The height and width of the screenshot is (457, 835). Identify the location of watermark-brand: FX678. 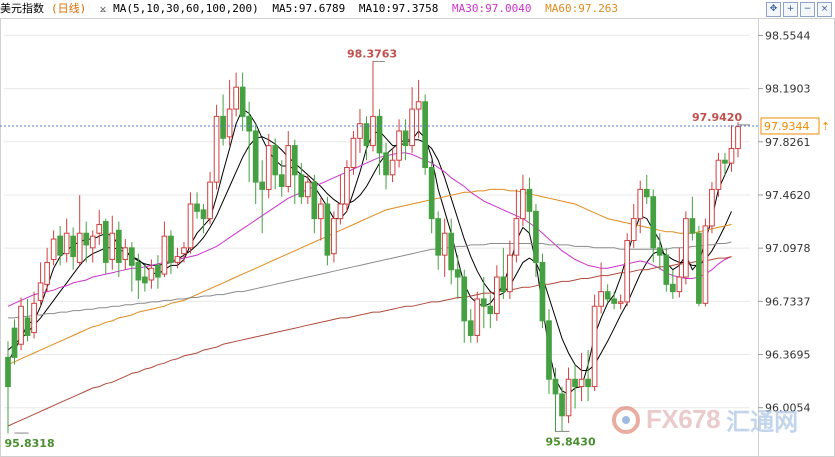
(683, 419).